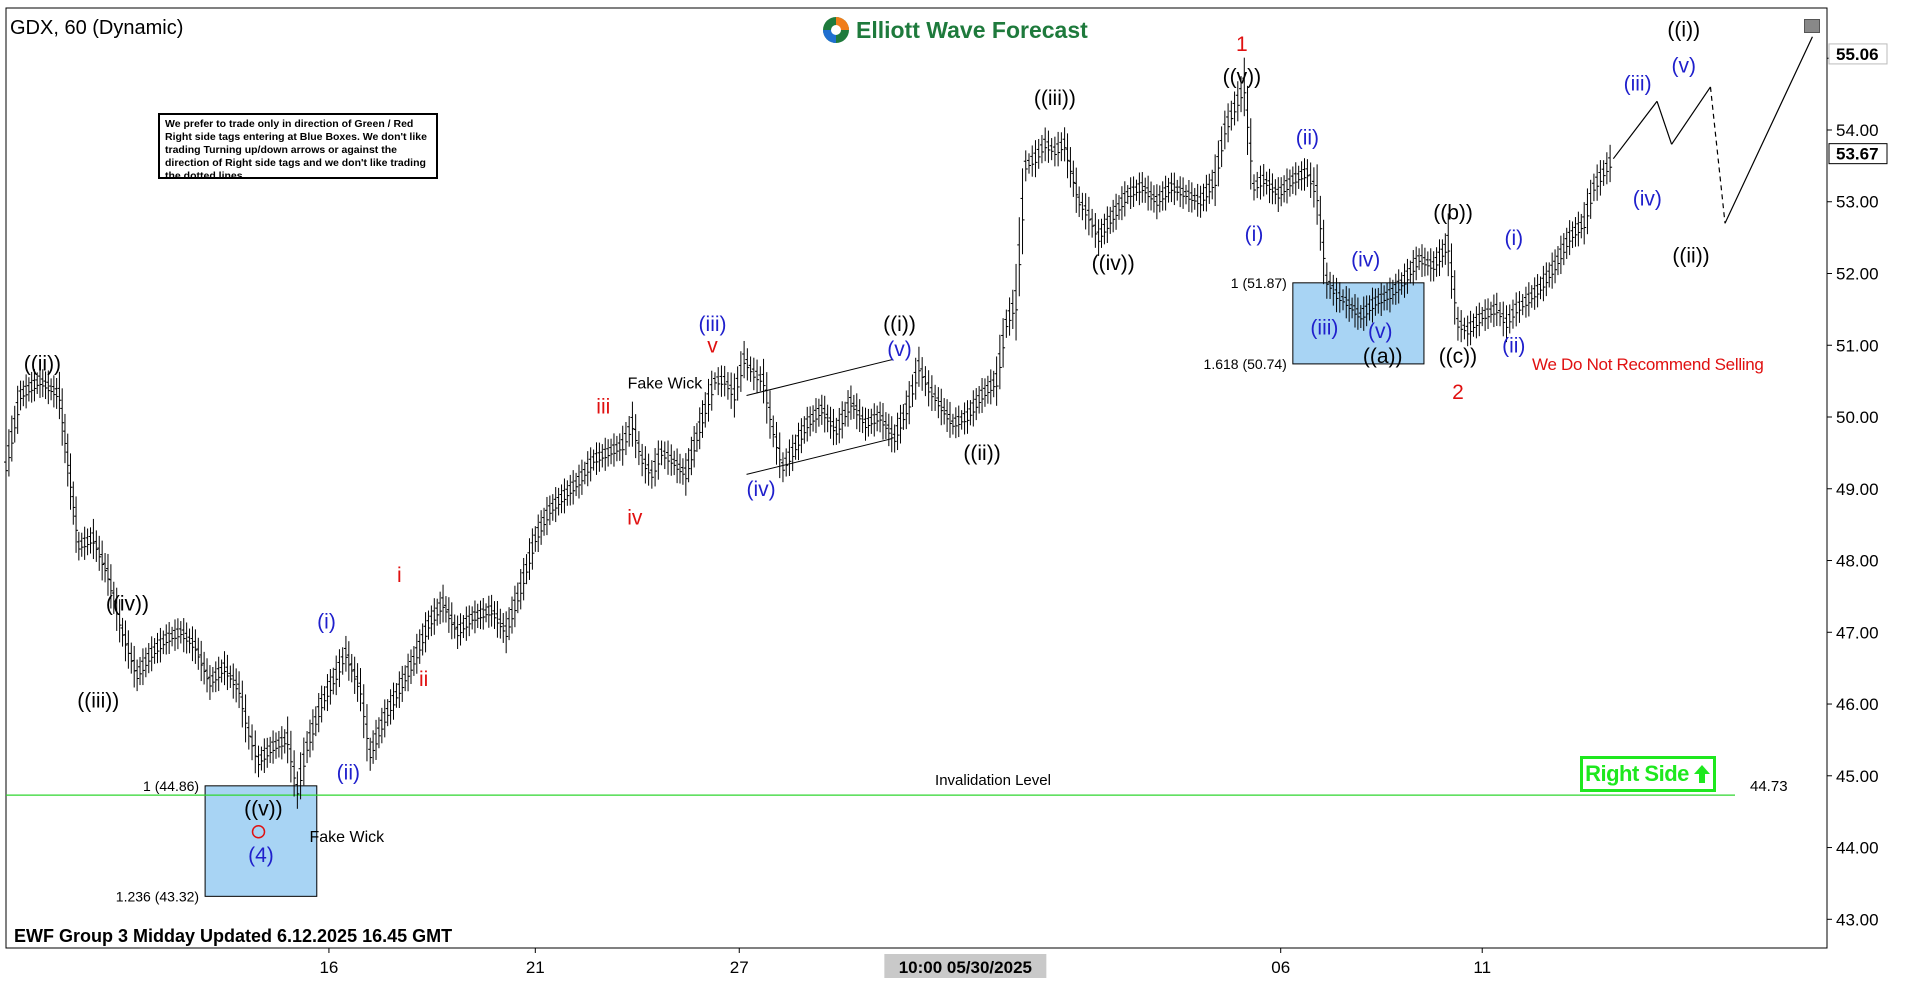  Describe the element at coordinates (261, 855) in the screenshot. I see `wave-label: (4)` at that location.